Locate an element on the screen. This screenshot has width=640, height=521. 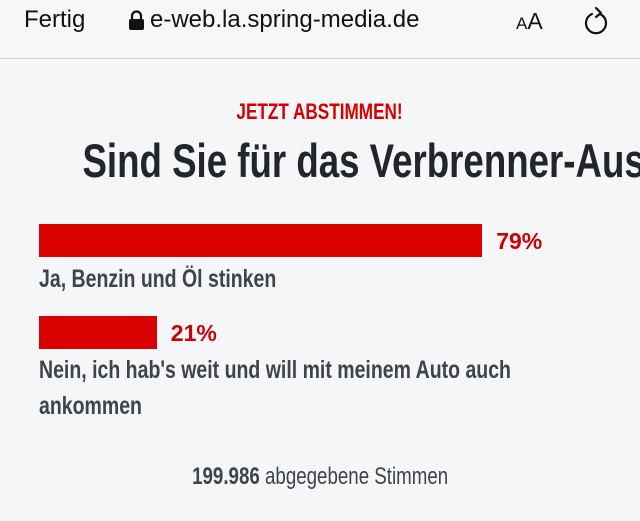
result-percent-yes: 79% is located at coordinates (519, 241).